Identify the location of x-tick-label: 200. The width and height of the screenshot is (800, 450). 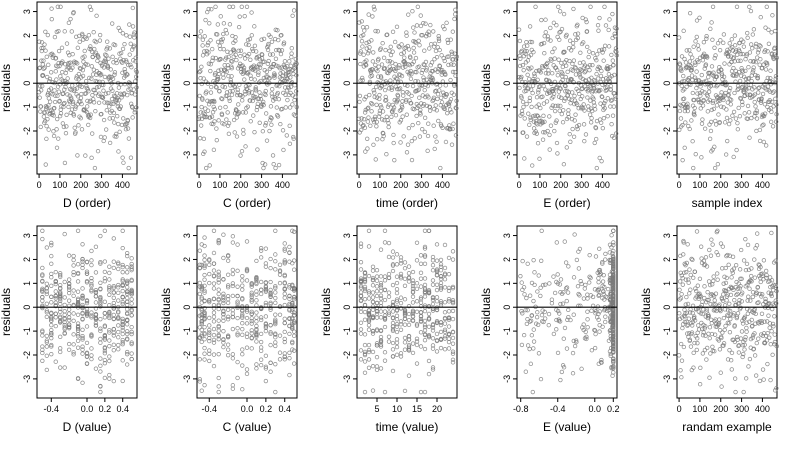
(720, 185).